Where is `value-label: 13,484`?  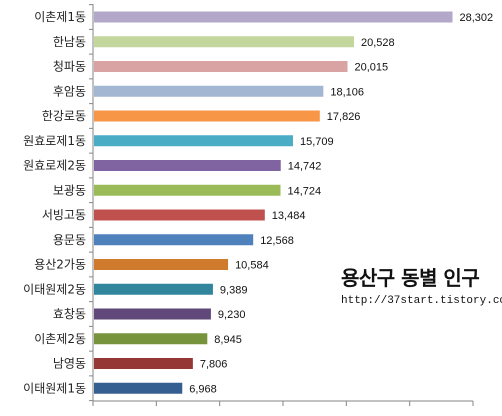
value-label: 13,484 is located at coordinates (289, 216).